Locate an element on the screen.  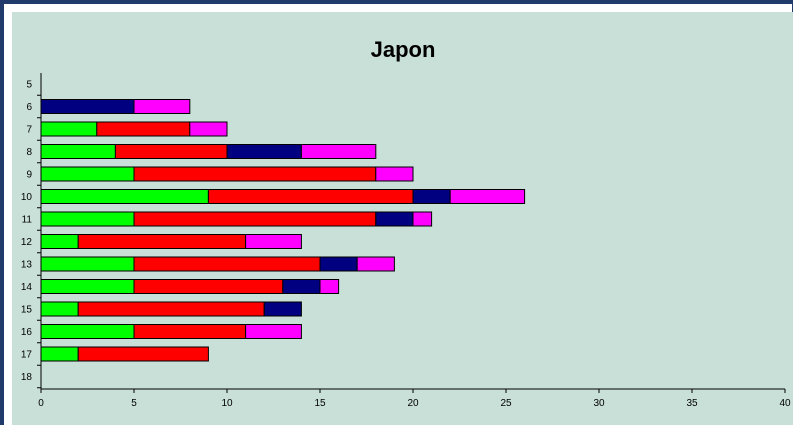
y-tick-label: 9 is located at coordinates (29, 175).